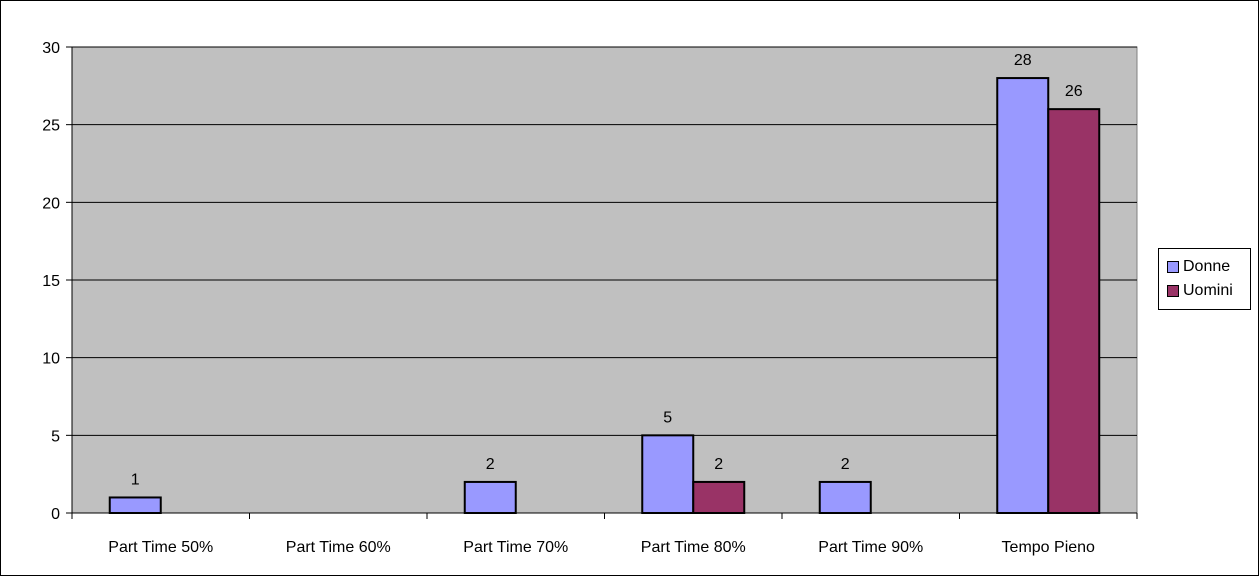 The image size is (1259, 576). Describe the element at coordinates (51, 359) in the screenshot. I see `y-tick-label: 10` at that location.